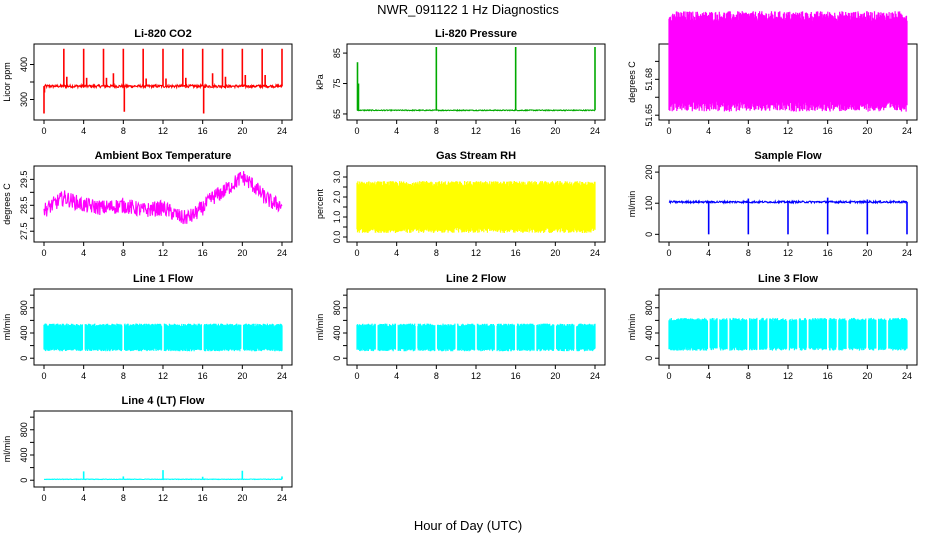 The image size is (936, 540). I want to click on panel-2-xtick-label: 24, so click(907, 131).